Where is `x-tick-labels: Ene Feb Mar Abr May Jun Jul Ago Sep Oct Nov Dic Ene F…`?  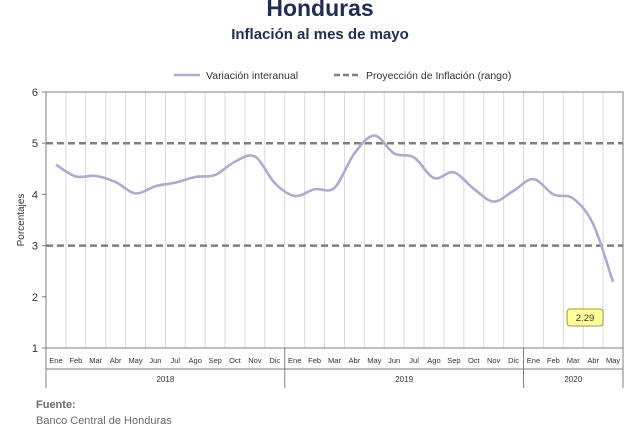
x-tick-labels: Ene Feb Mar Abr May Jun Jul Ago Sep Oct Nov Dic Ene F… is located at coordinates (334, 360).